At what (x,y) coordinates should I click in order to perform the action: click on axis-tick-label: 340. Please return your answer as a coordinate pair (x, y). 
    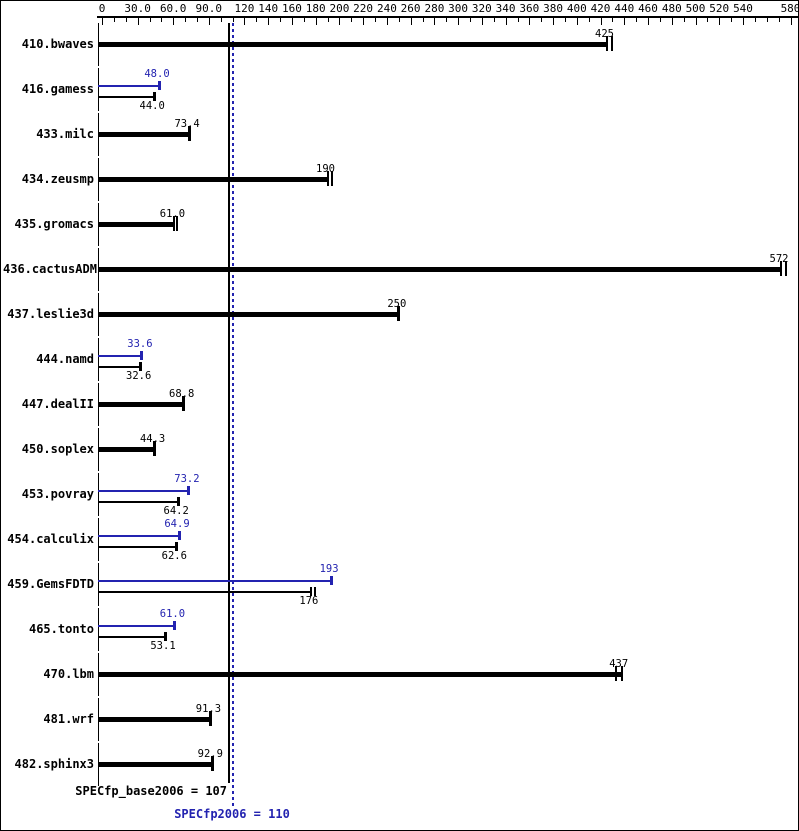
    Looking at the image, I should click on (505, 8).